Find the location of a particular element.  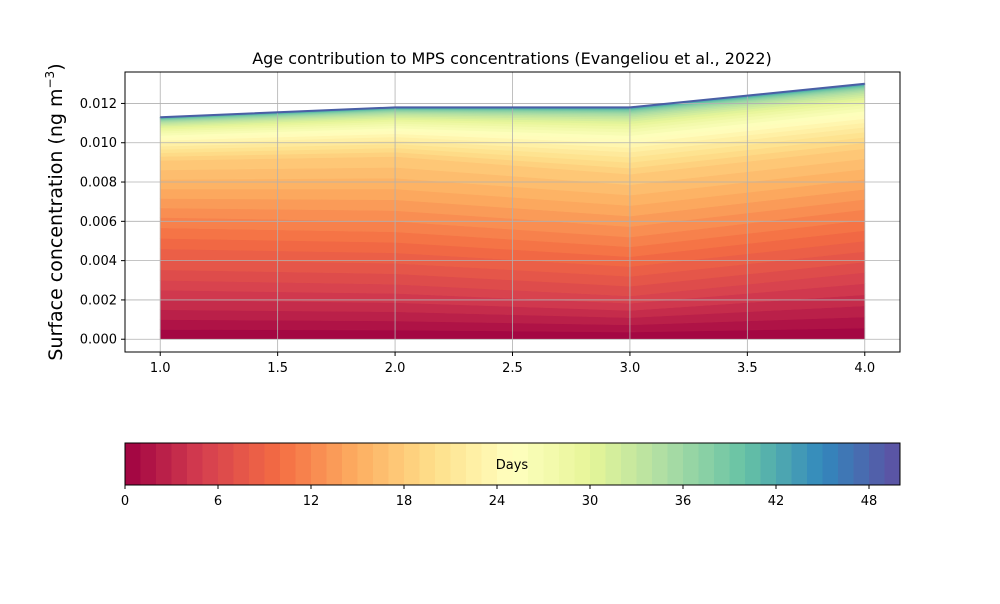

x-tick-label: 2.5 is located at coordinates (512, 368).